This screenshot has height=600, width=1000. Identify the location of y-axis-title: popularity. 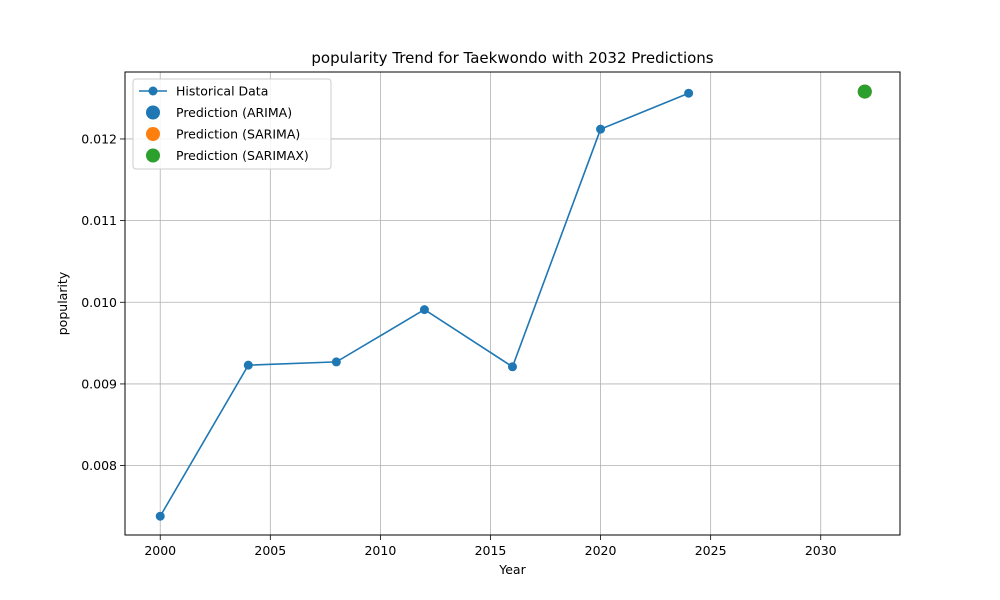
(62, 303).